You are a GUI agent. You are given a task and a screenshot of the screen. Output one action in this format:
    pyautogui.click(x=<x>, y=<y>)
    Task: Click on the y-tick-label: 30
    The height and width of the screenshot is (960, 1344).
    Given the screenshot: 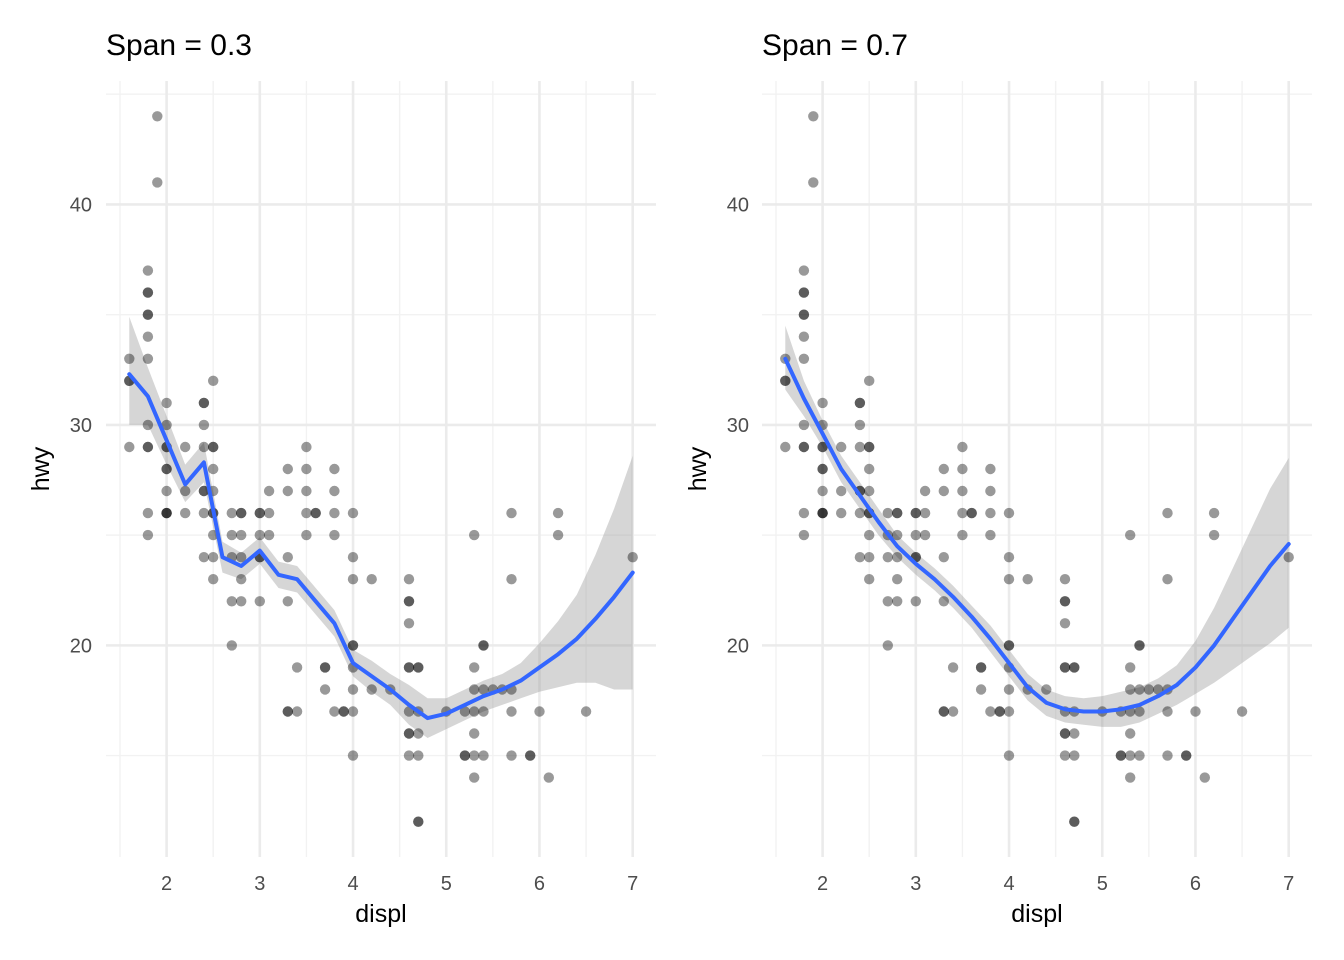 What is the action you would take?
    pyautogui.click(x=81, y=426)
    